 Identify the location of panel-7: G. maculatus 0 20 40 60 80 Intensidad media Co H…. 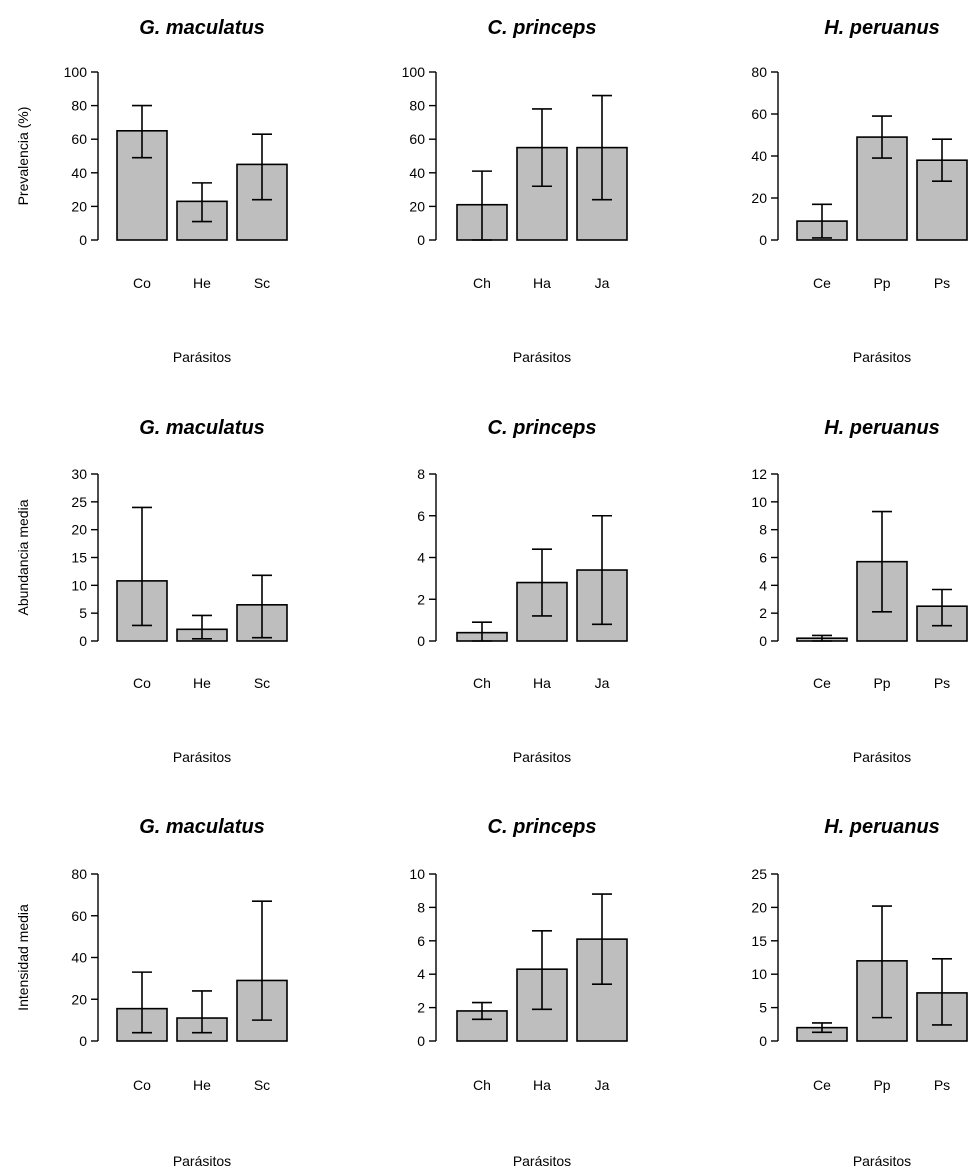
(151, 992).